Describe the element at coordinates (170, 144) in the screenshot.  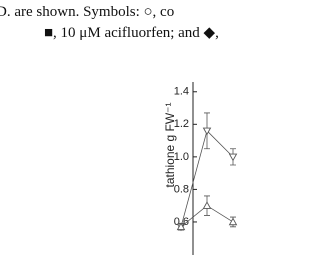
I see `y-axis-label: tathione g FW⁻¹` at that location.